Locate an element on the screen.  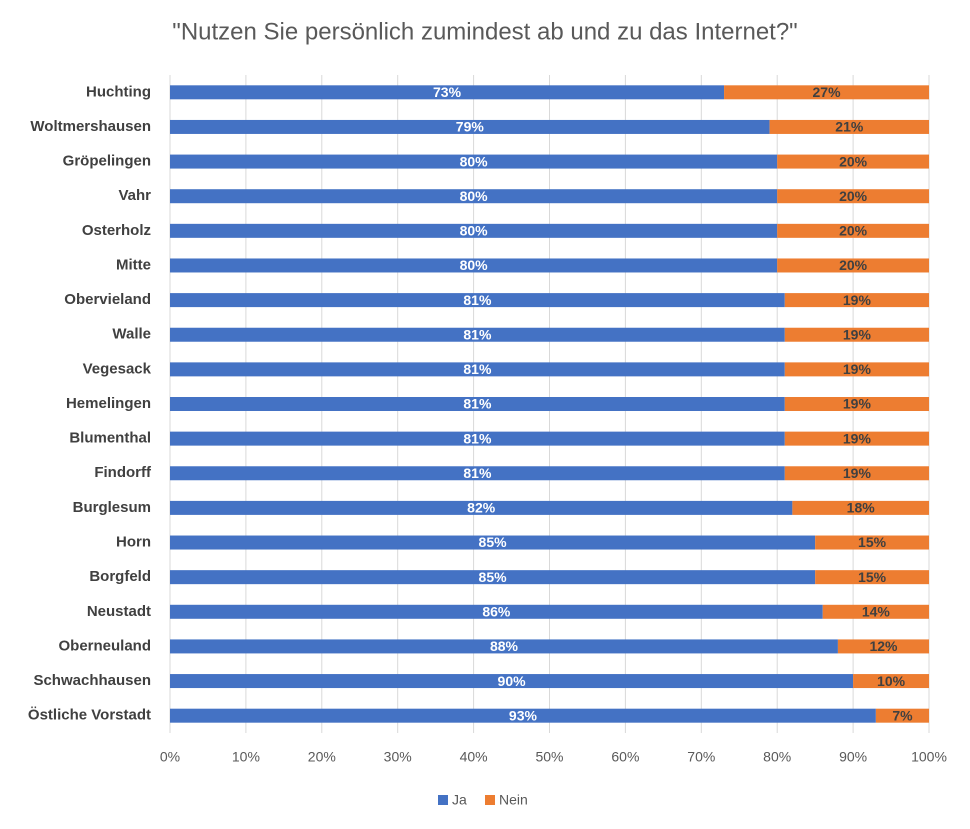
x-tick-label: 30% is located at coordinates (398, 757).